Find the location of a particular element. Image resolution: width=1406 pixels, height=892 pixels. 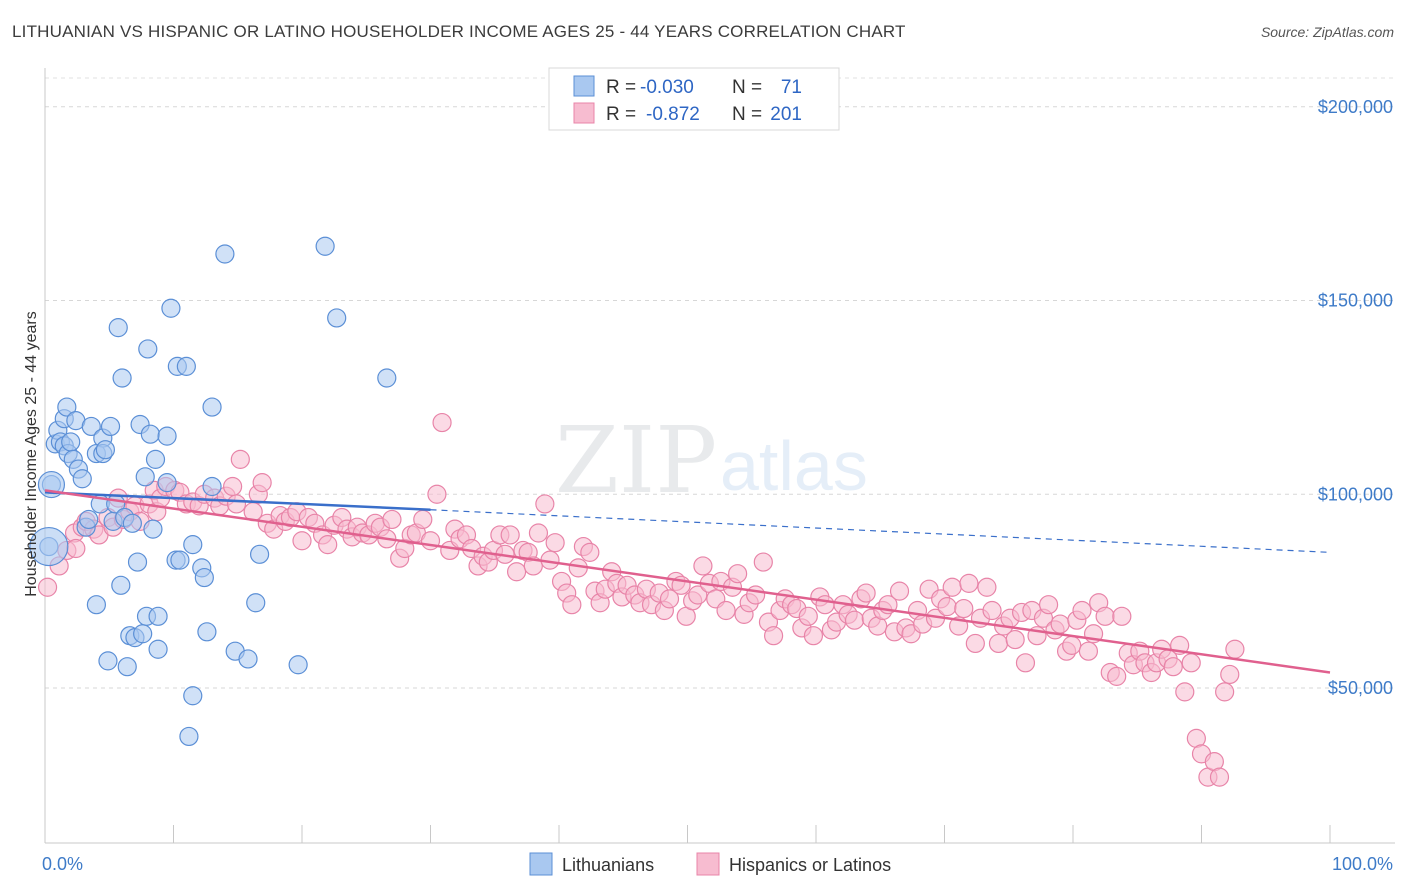

top-legend: R = -0.030 N = 71 R = -0.872 N = 201 is located at coordinates (694, 99).